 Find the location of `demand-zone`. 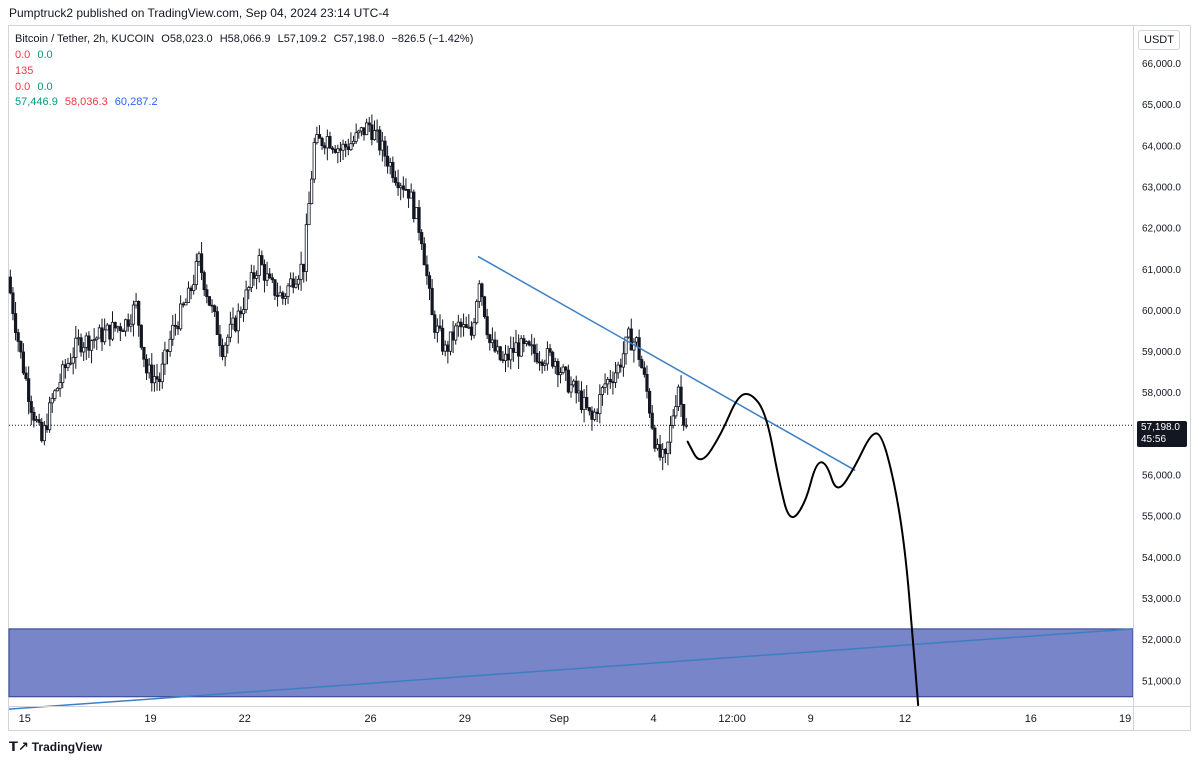

demand-zone is located at coordinates (571, 663).